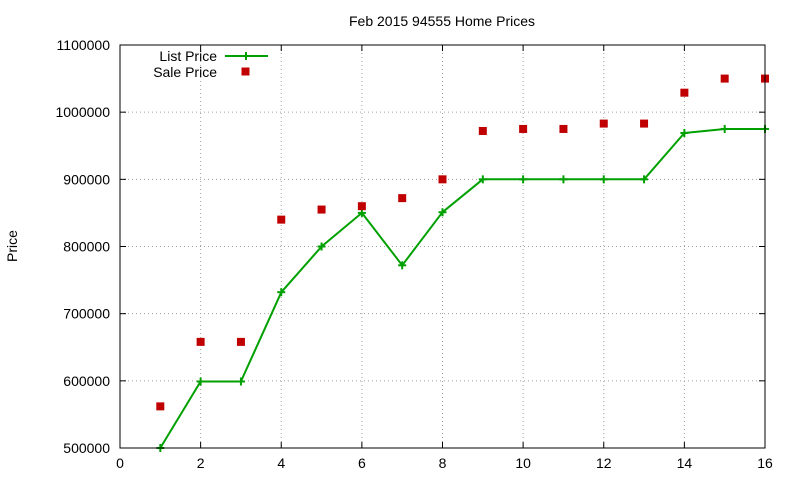 Image resolution: width=800 pixels, height=480 pixels. What do you see at coordinates (442, 21) in the screenshot?
I see `chart-title: Feb 2015 94555 Home Prices` at bounding box center [442, 21].